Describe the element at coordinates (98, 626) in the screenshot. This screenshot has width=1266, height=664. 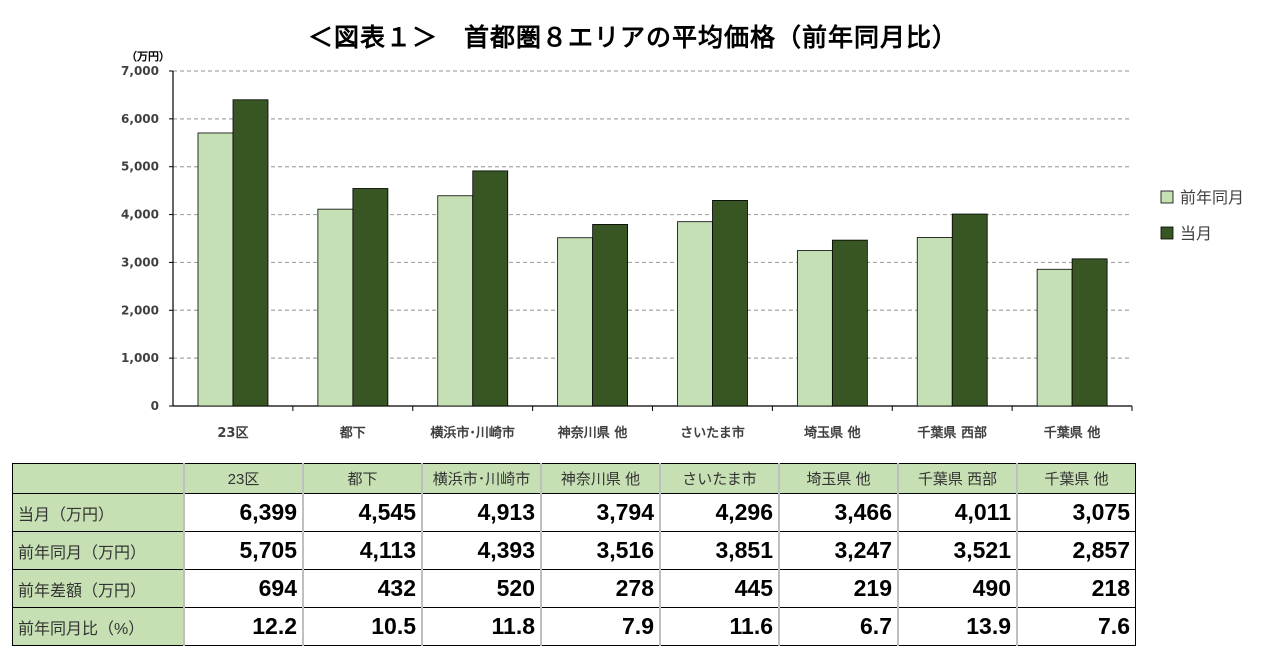
I see `row-label: 前年同月比（%）` at that location.